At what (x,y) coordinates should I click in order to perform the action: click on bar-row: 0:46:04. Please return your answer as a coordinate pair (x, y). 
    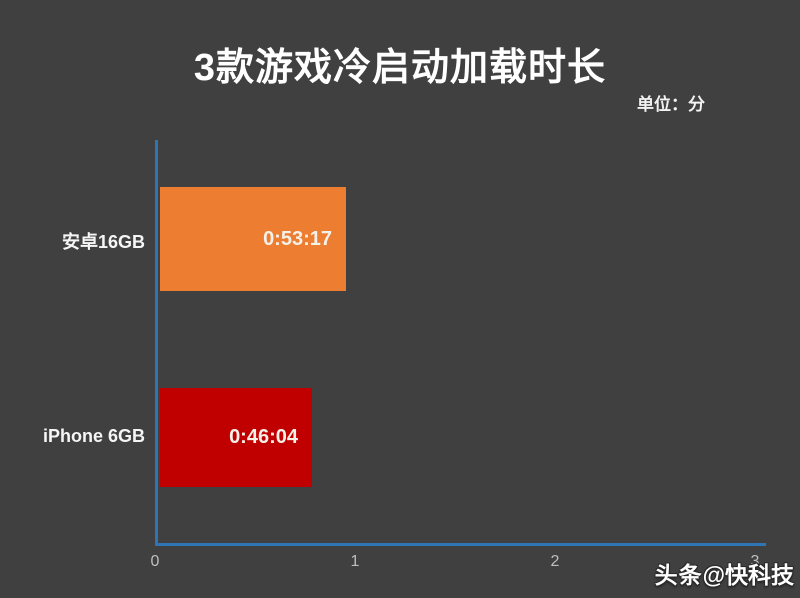
    Looking at the image, I should click on (236, 437).